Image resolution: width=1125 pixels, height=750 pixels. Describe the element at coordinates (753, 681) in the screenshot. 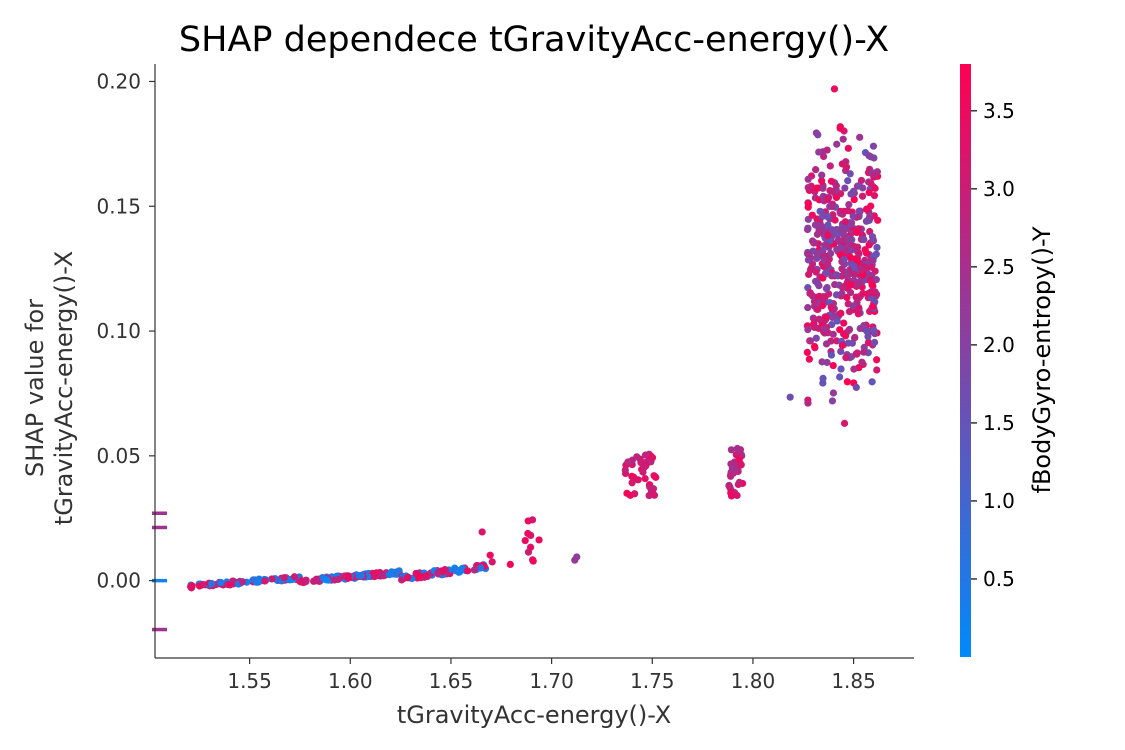

I see `x-tick-label: 1.80` at that location.